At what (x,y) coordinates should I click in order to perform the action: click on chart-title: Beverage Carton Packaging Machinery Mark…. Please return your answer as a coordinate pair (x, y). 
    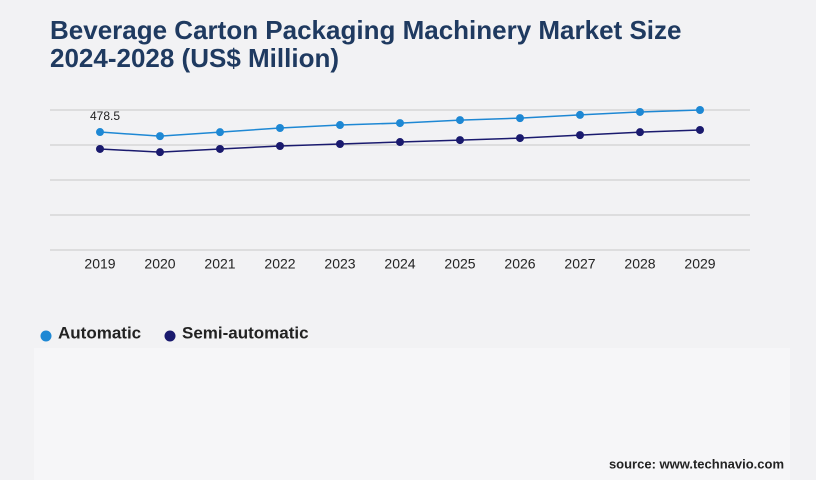
    Looking at the image, I should click on (365, 30).